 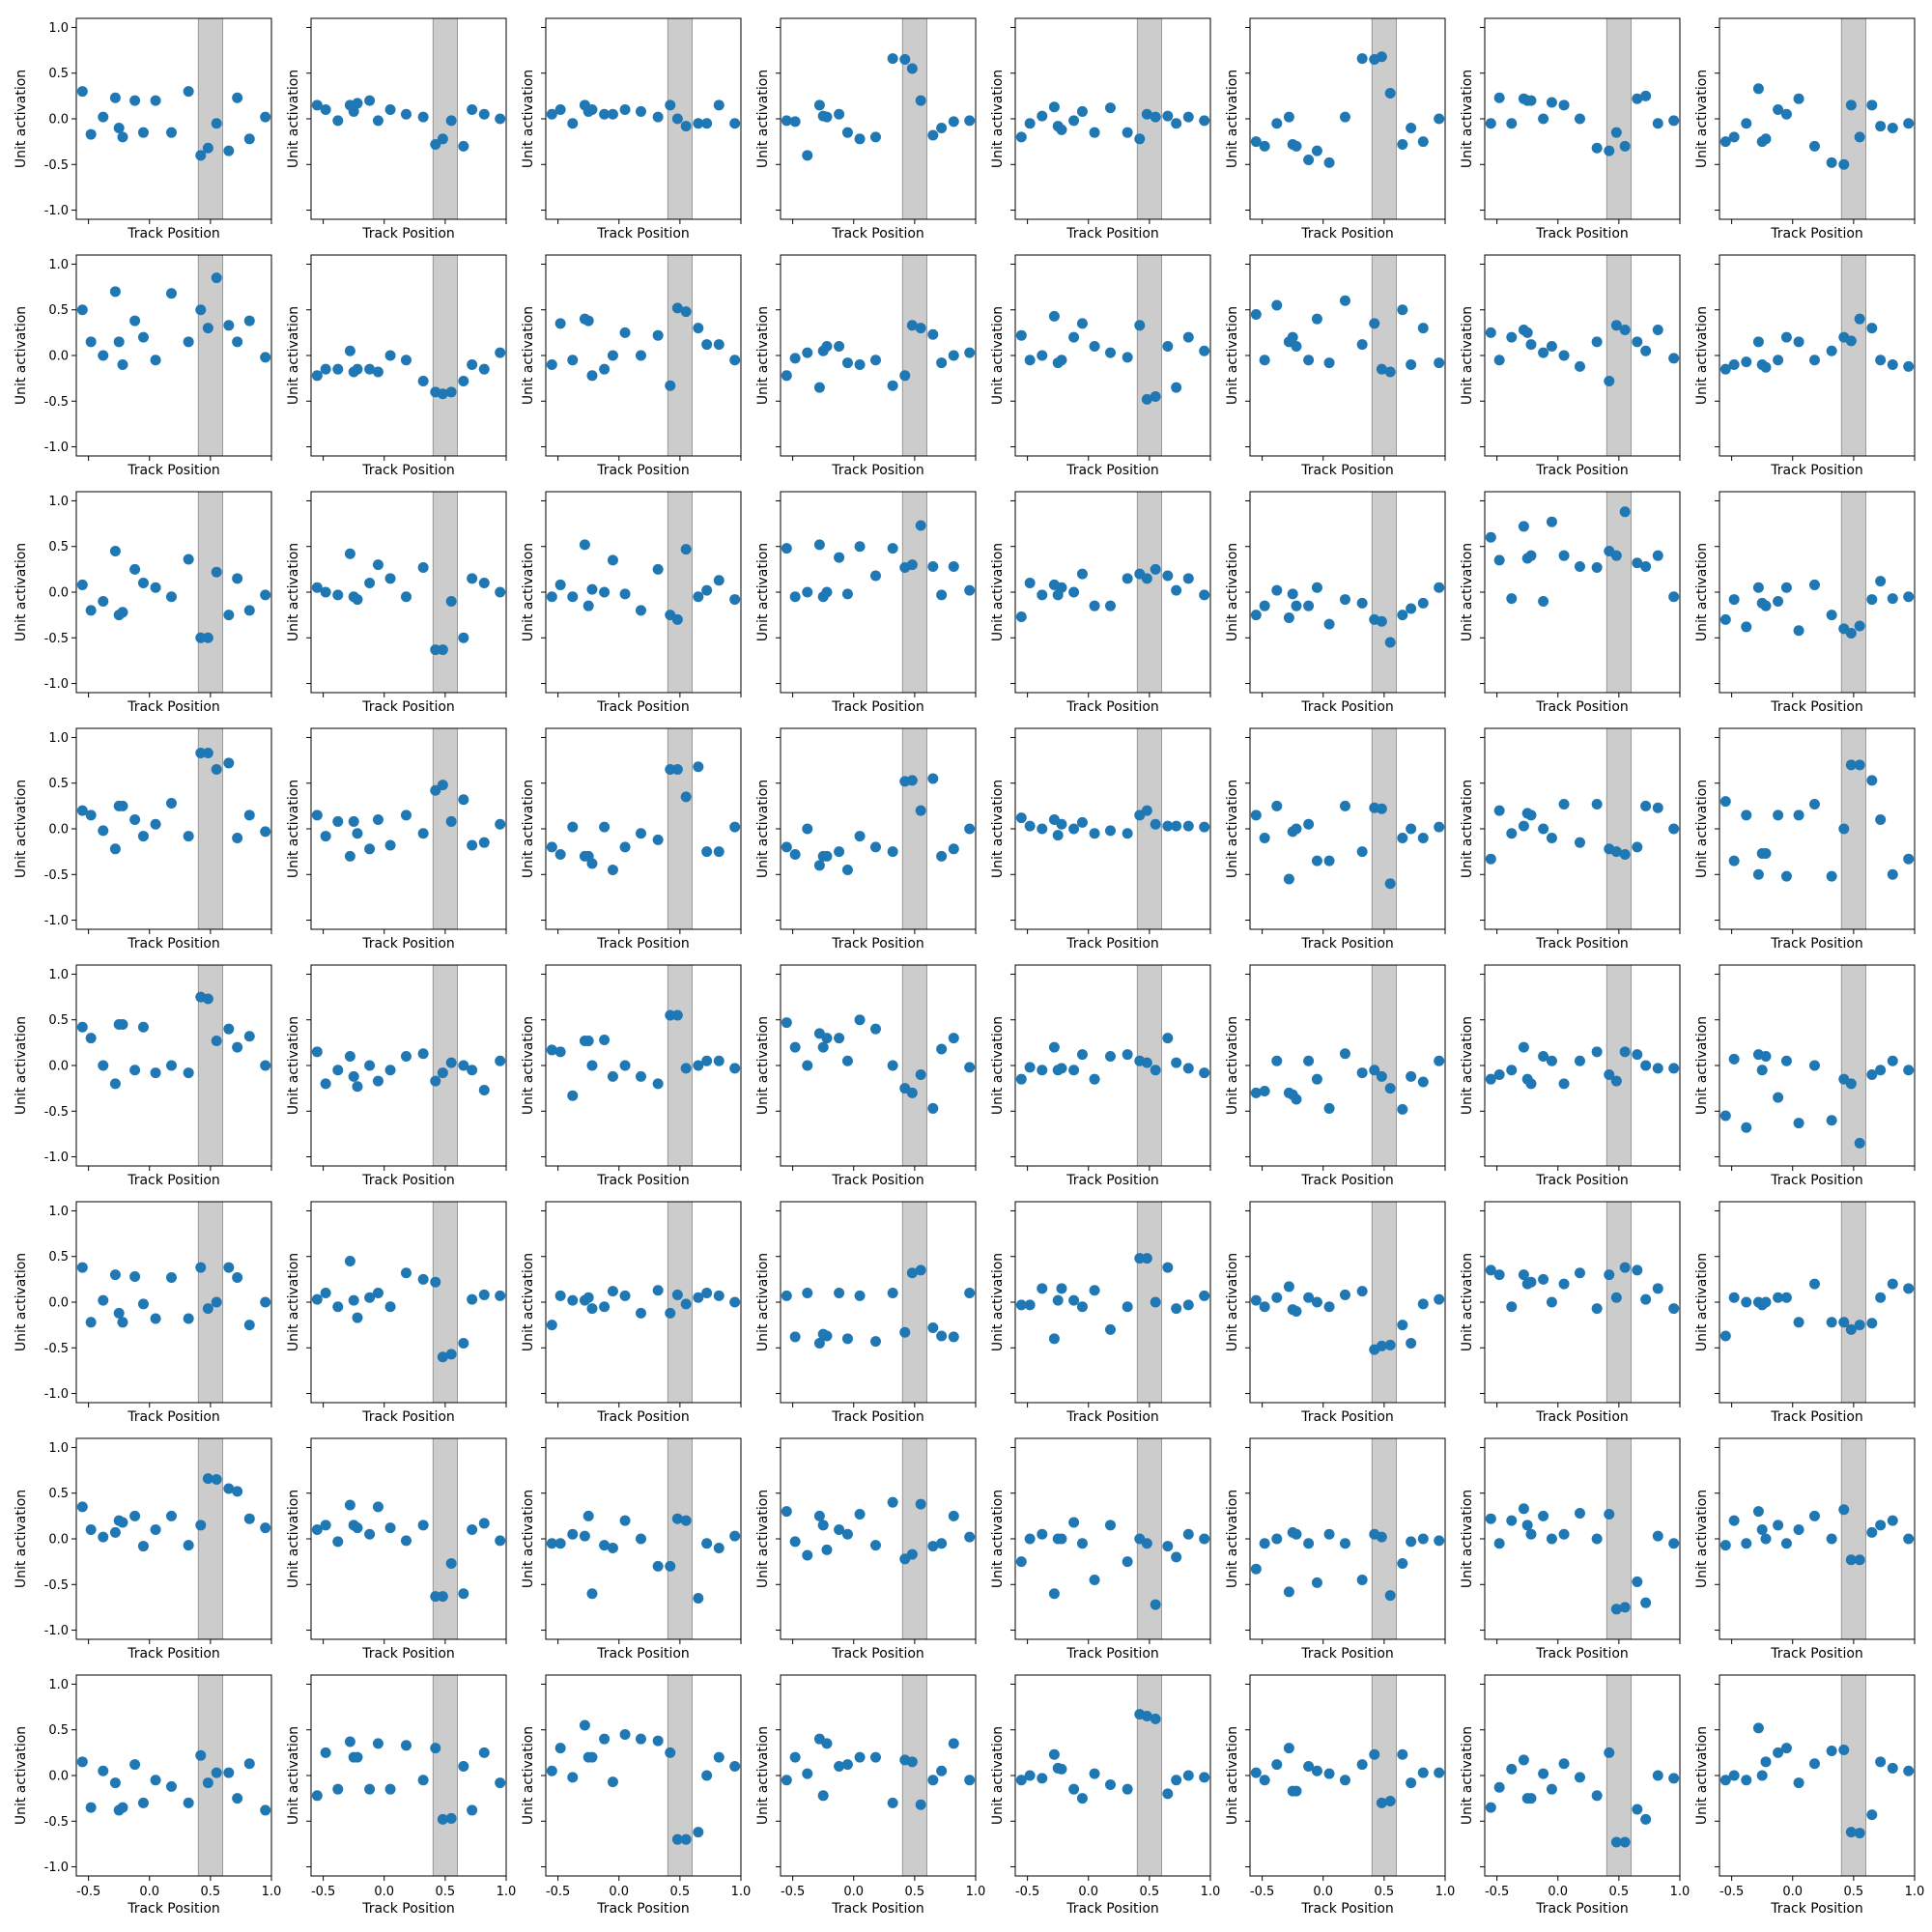 What do you see at coordinates (149, 1892) in the screenshot?
I see `x-tick-label: 0.0` at bounding box center [149, 1892].